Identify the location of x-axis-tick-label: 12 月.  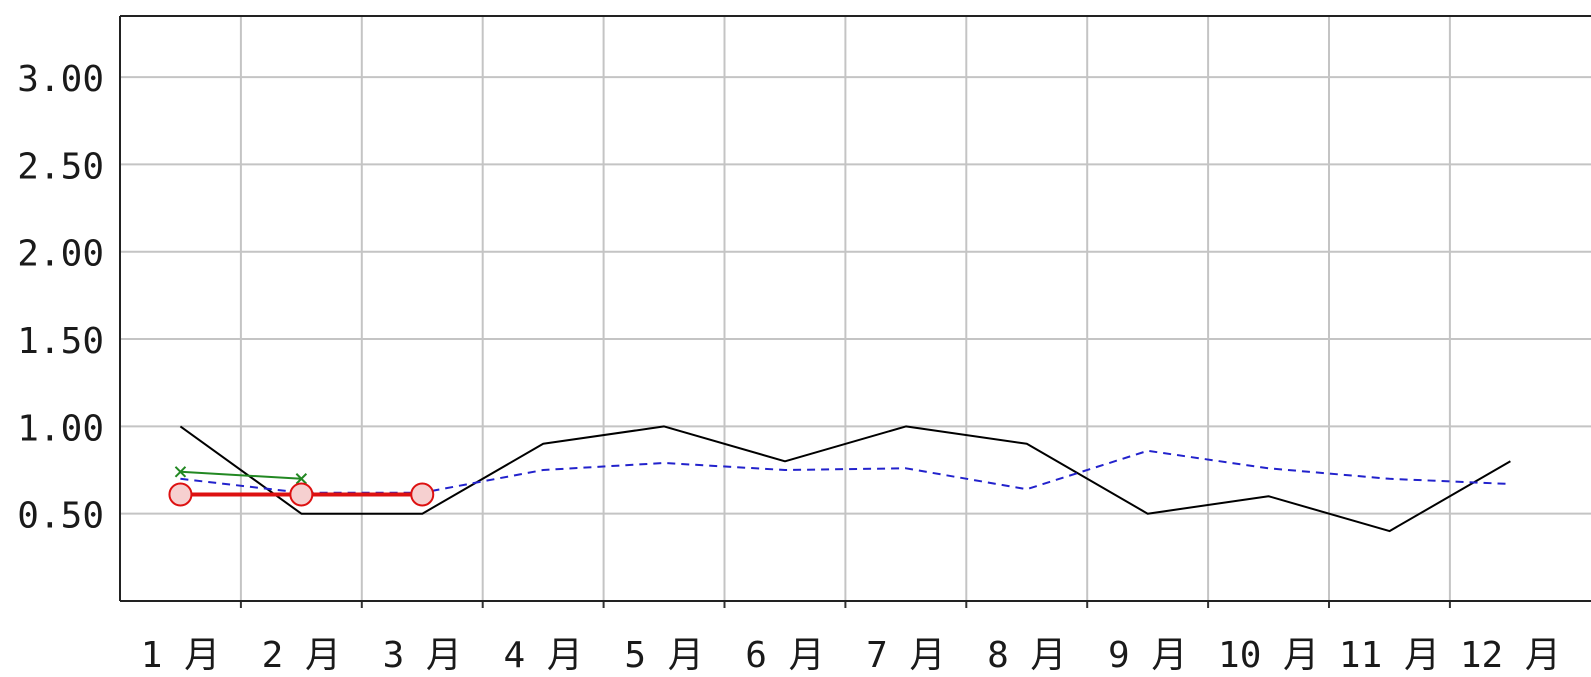
(1510, 655).